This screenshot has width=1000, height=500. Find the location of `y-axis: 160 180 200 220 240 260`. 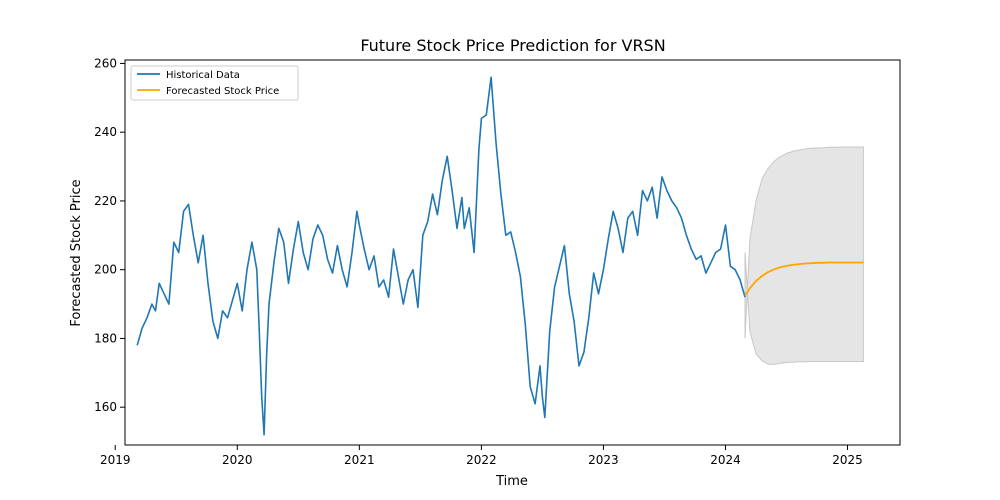

y-axis: 160 180 200 220 240 260 is located at coordinates (109, 235).